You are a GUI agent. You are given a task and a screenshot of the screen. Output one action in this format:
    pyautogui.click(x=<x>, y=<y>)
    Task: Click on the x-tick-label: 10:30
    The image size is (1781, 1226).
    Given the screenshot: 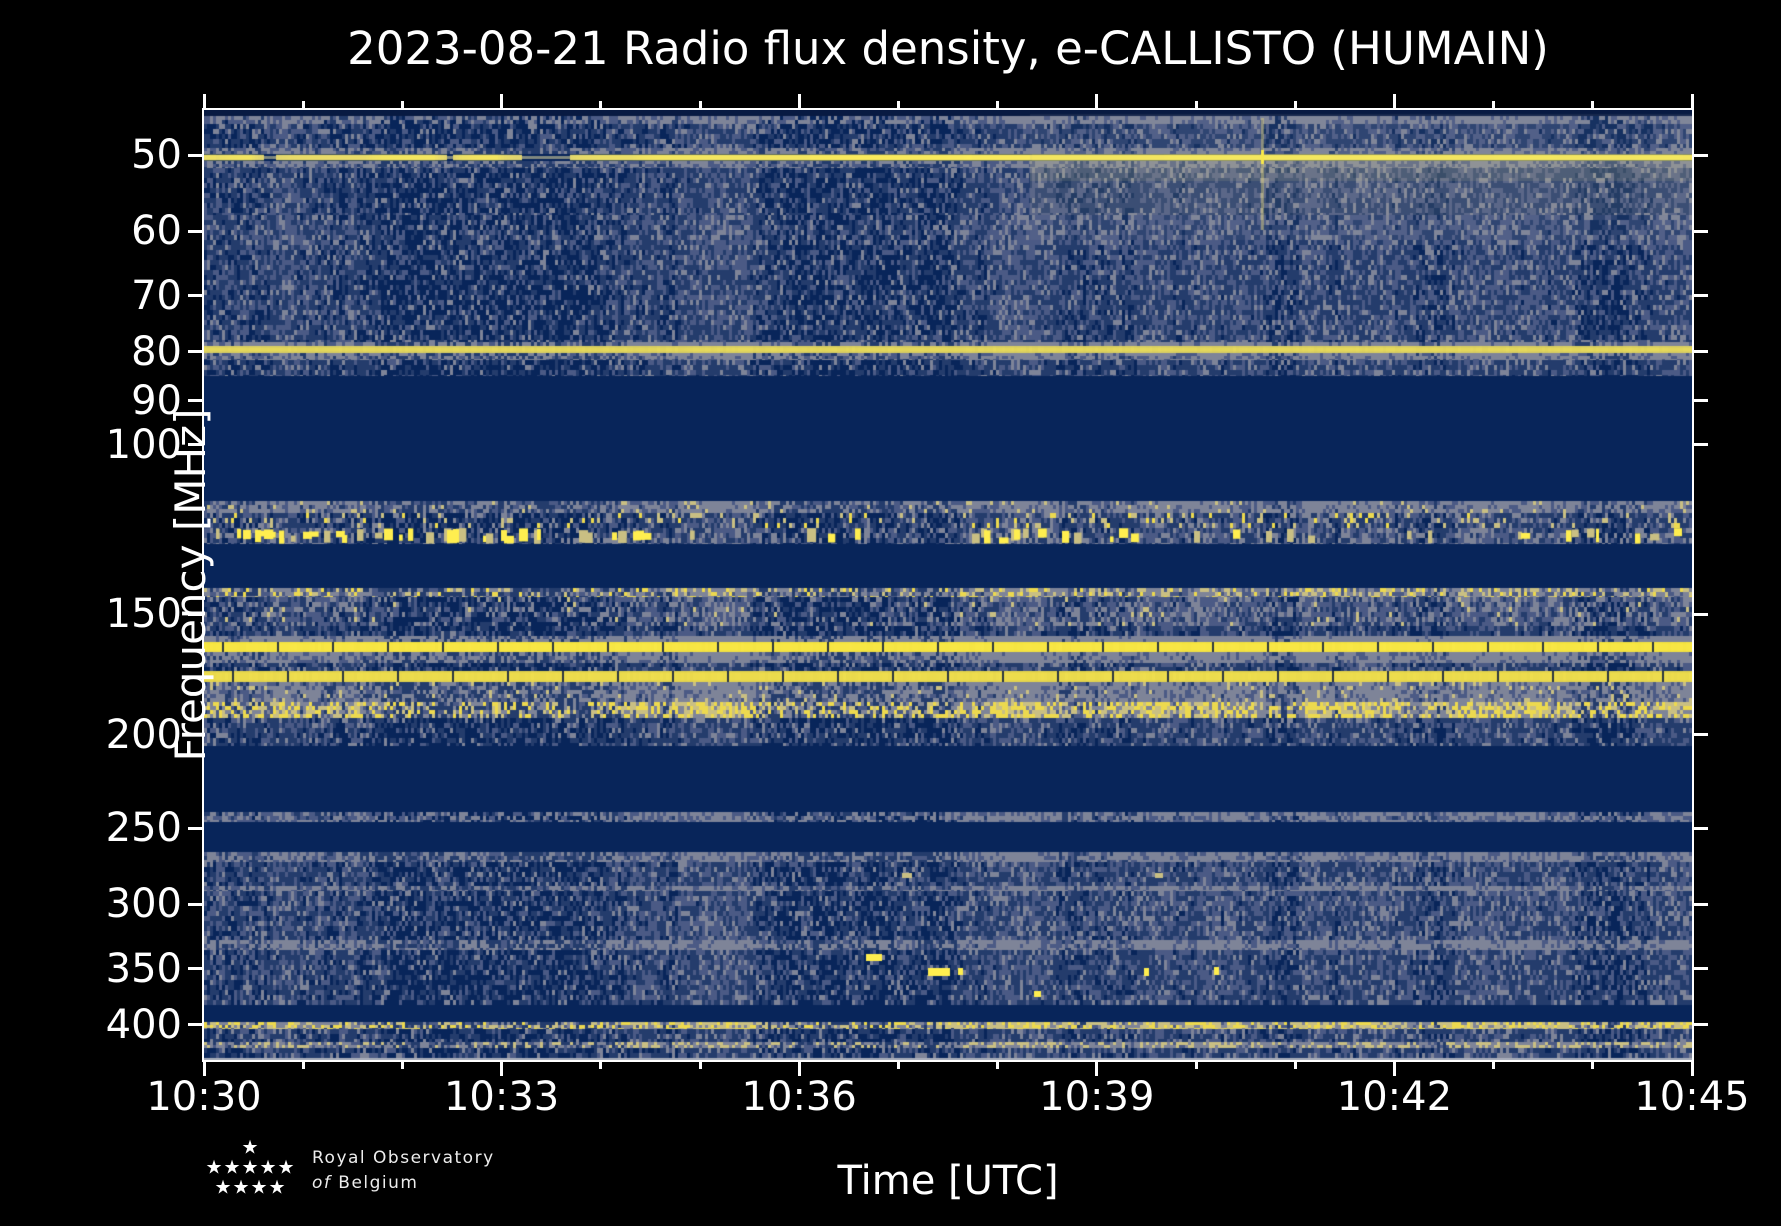 What is the action you would take?
    pyautogui.click(x=204, y=1097)
    